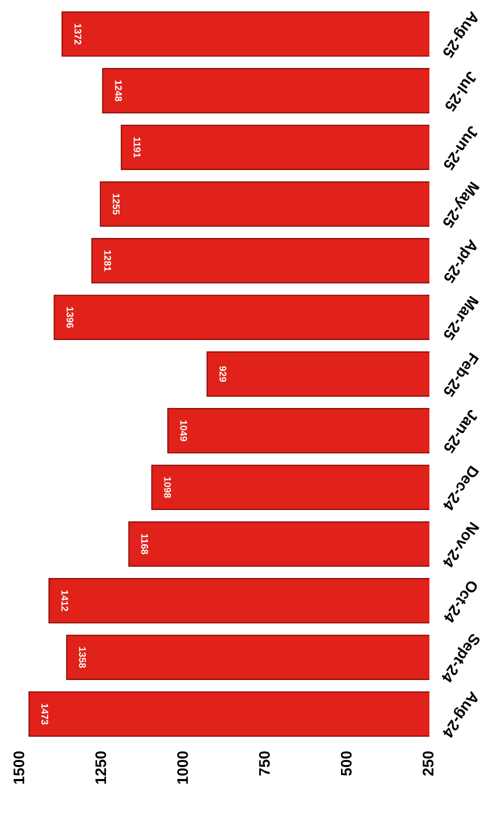  I want to click on data-label: 1191, so click(137, 147).